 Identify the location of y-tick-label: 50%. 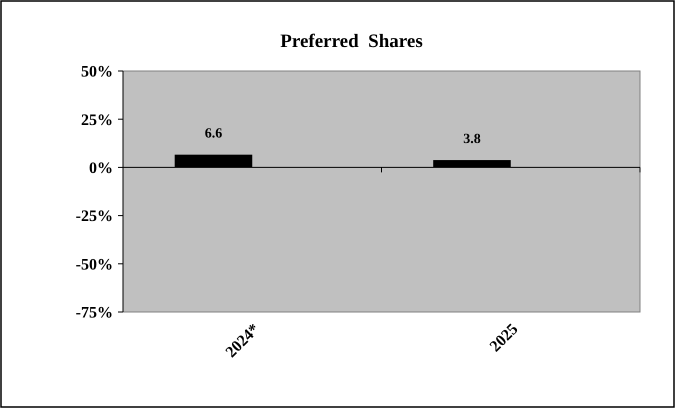
(97, 72).